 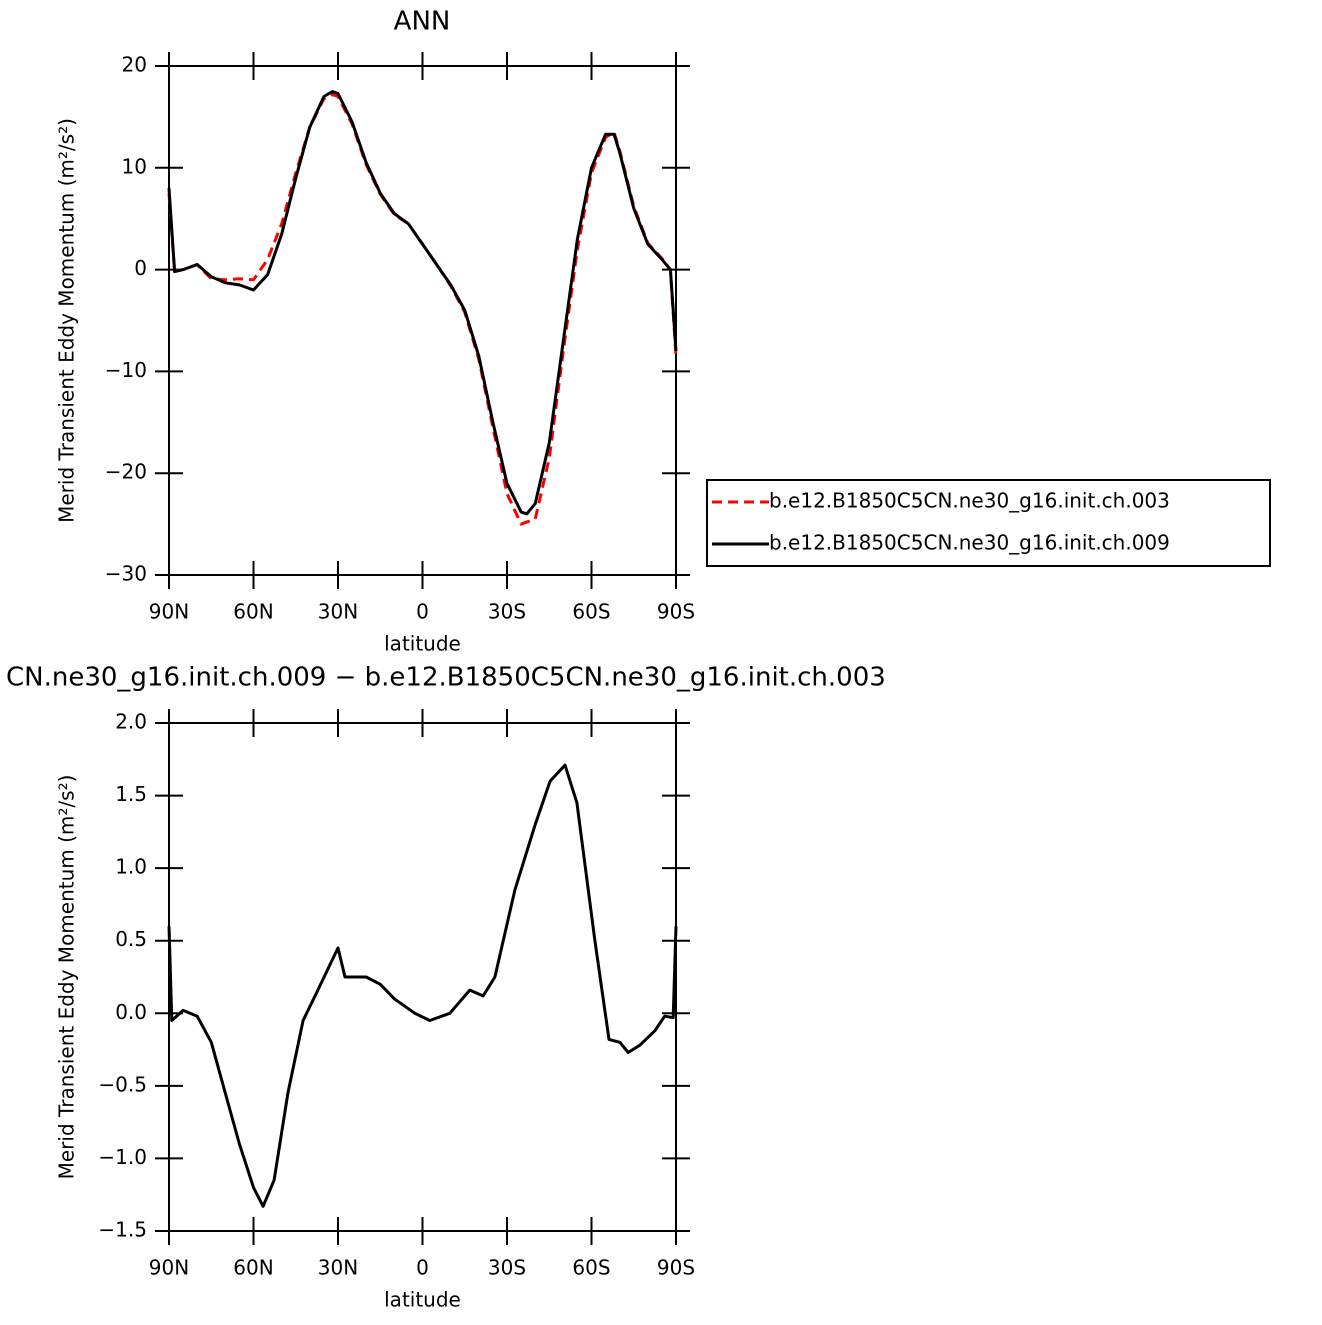 What do you see at coordinates (969, 501) in the screenshot?
I see `legend-label: b.e12.B1850C5CN.ne30_g16.init.ch.003` at bounding box center [969, 501].